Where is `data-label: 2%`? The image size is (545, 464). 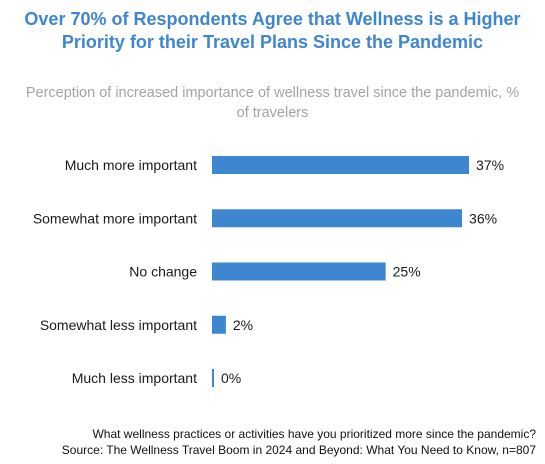 data-label: 2% is located at coordinates (243, 325).